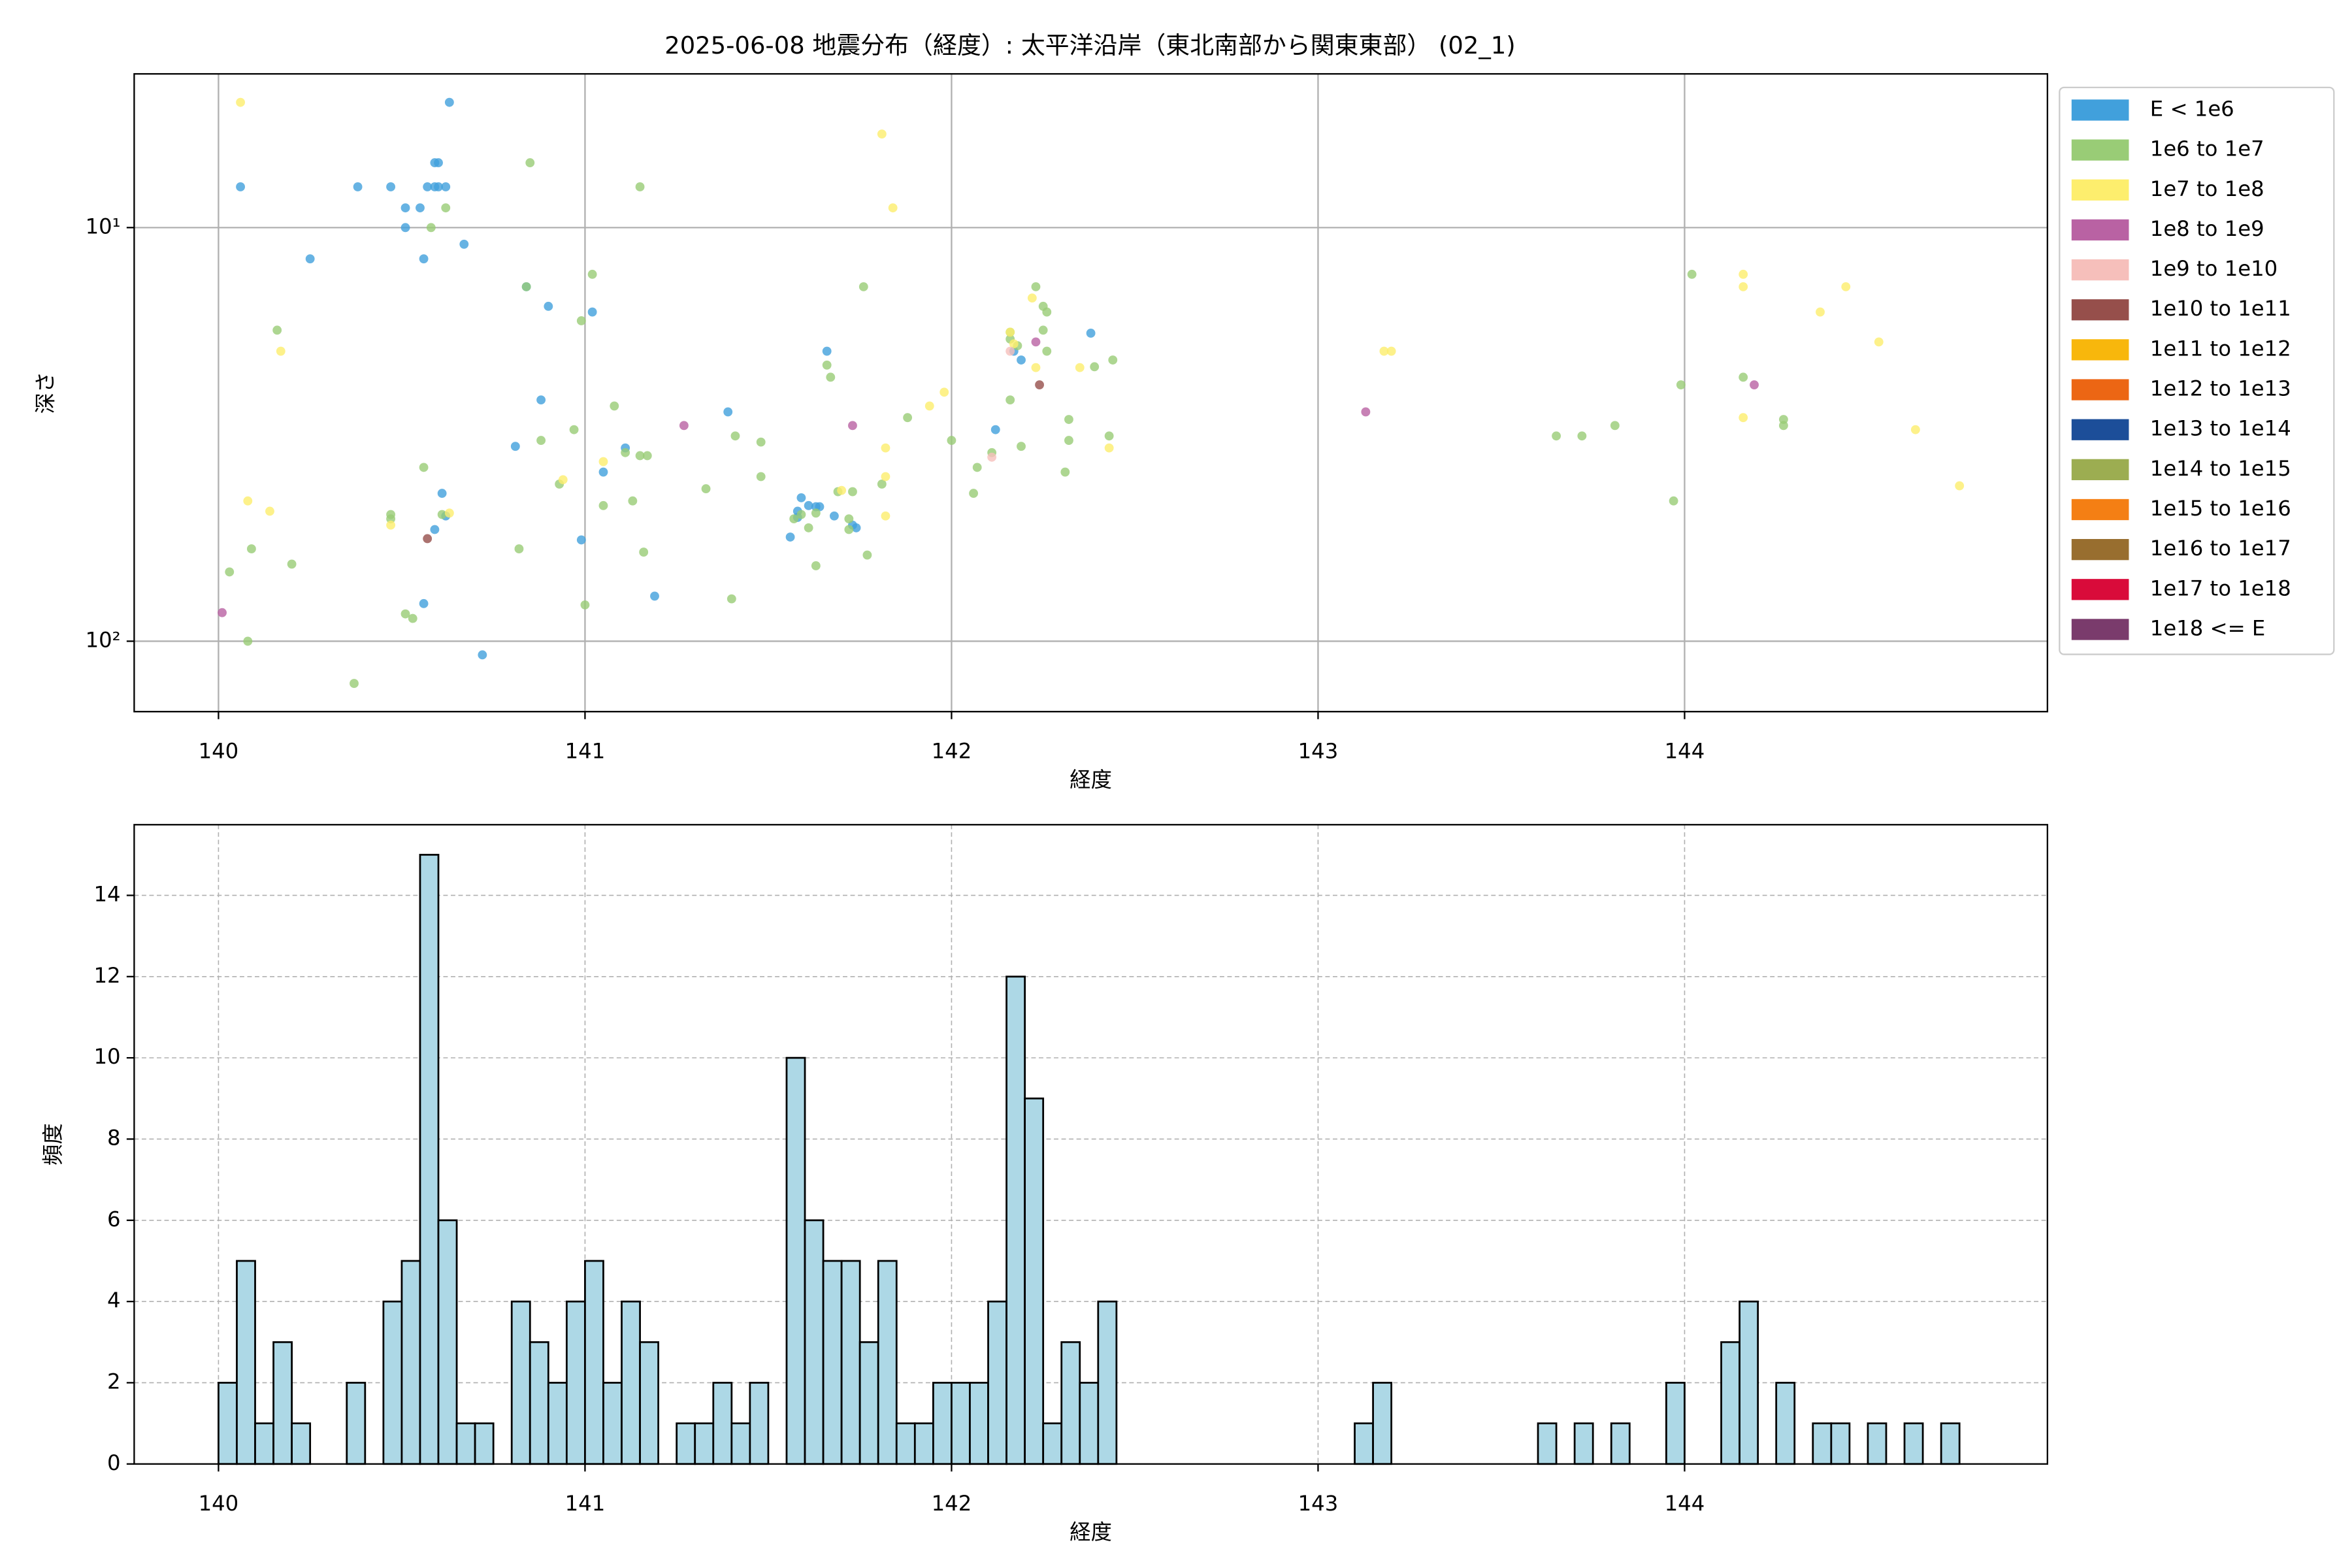 This screenshot has height=1568, width=2352. What do you see at coordinates (1318, 1503) in the screenshot?
I see `x-tick-label: 143` at bounding box center [1318, 1503].